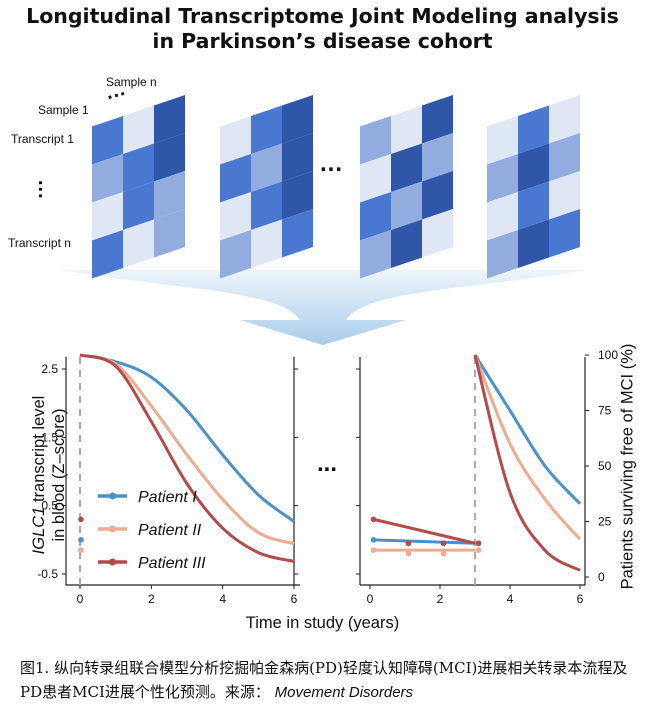 This screenshot has height=714, width=645. What do you see at coordinates (172, 563) in the screenshot?
I see `legend-label-patient-3: Patient III` at bounding box center [172, 563].